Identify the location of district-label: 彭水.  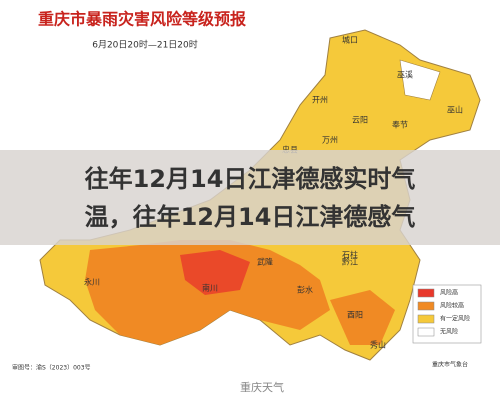
(305, 290).